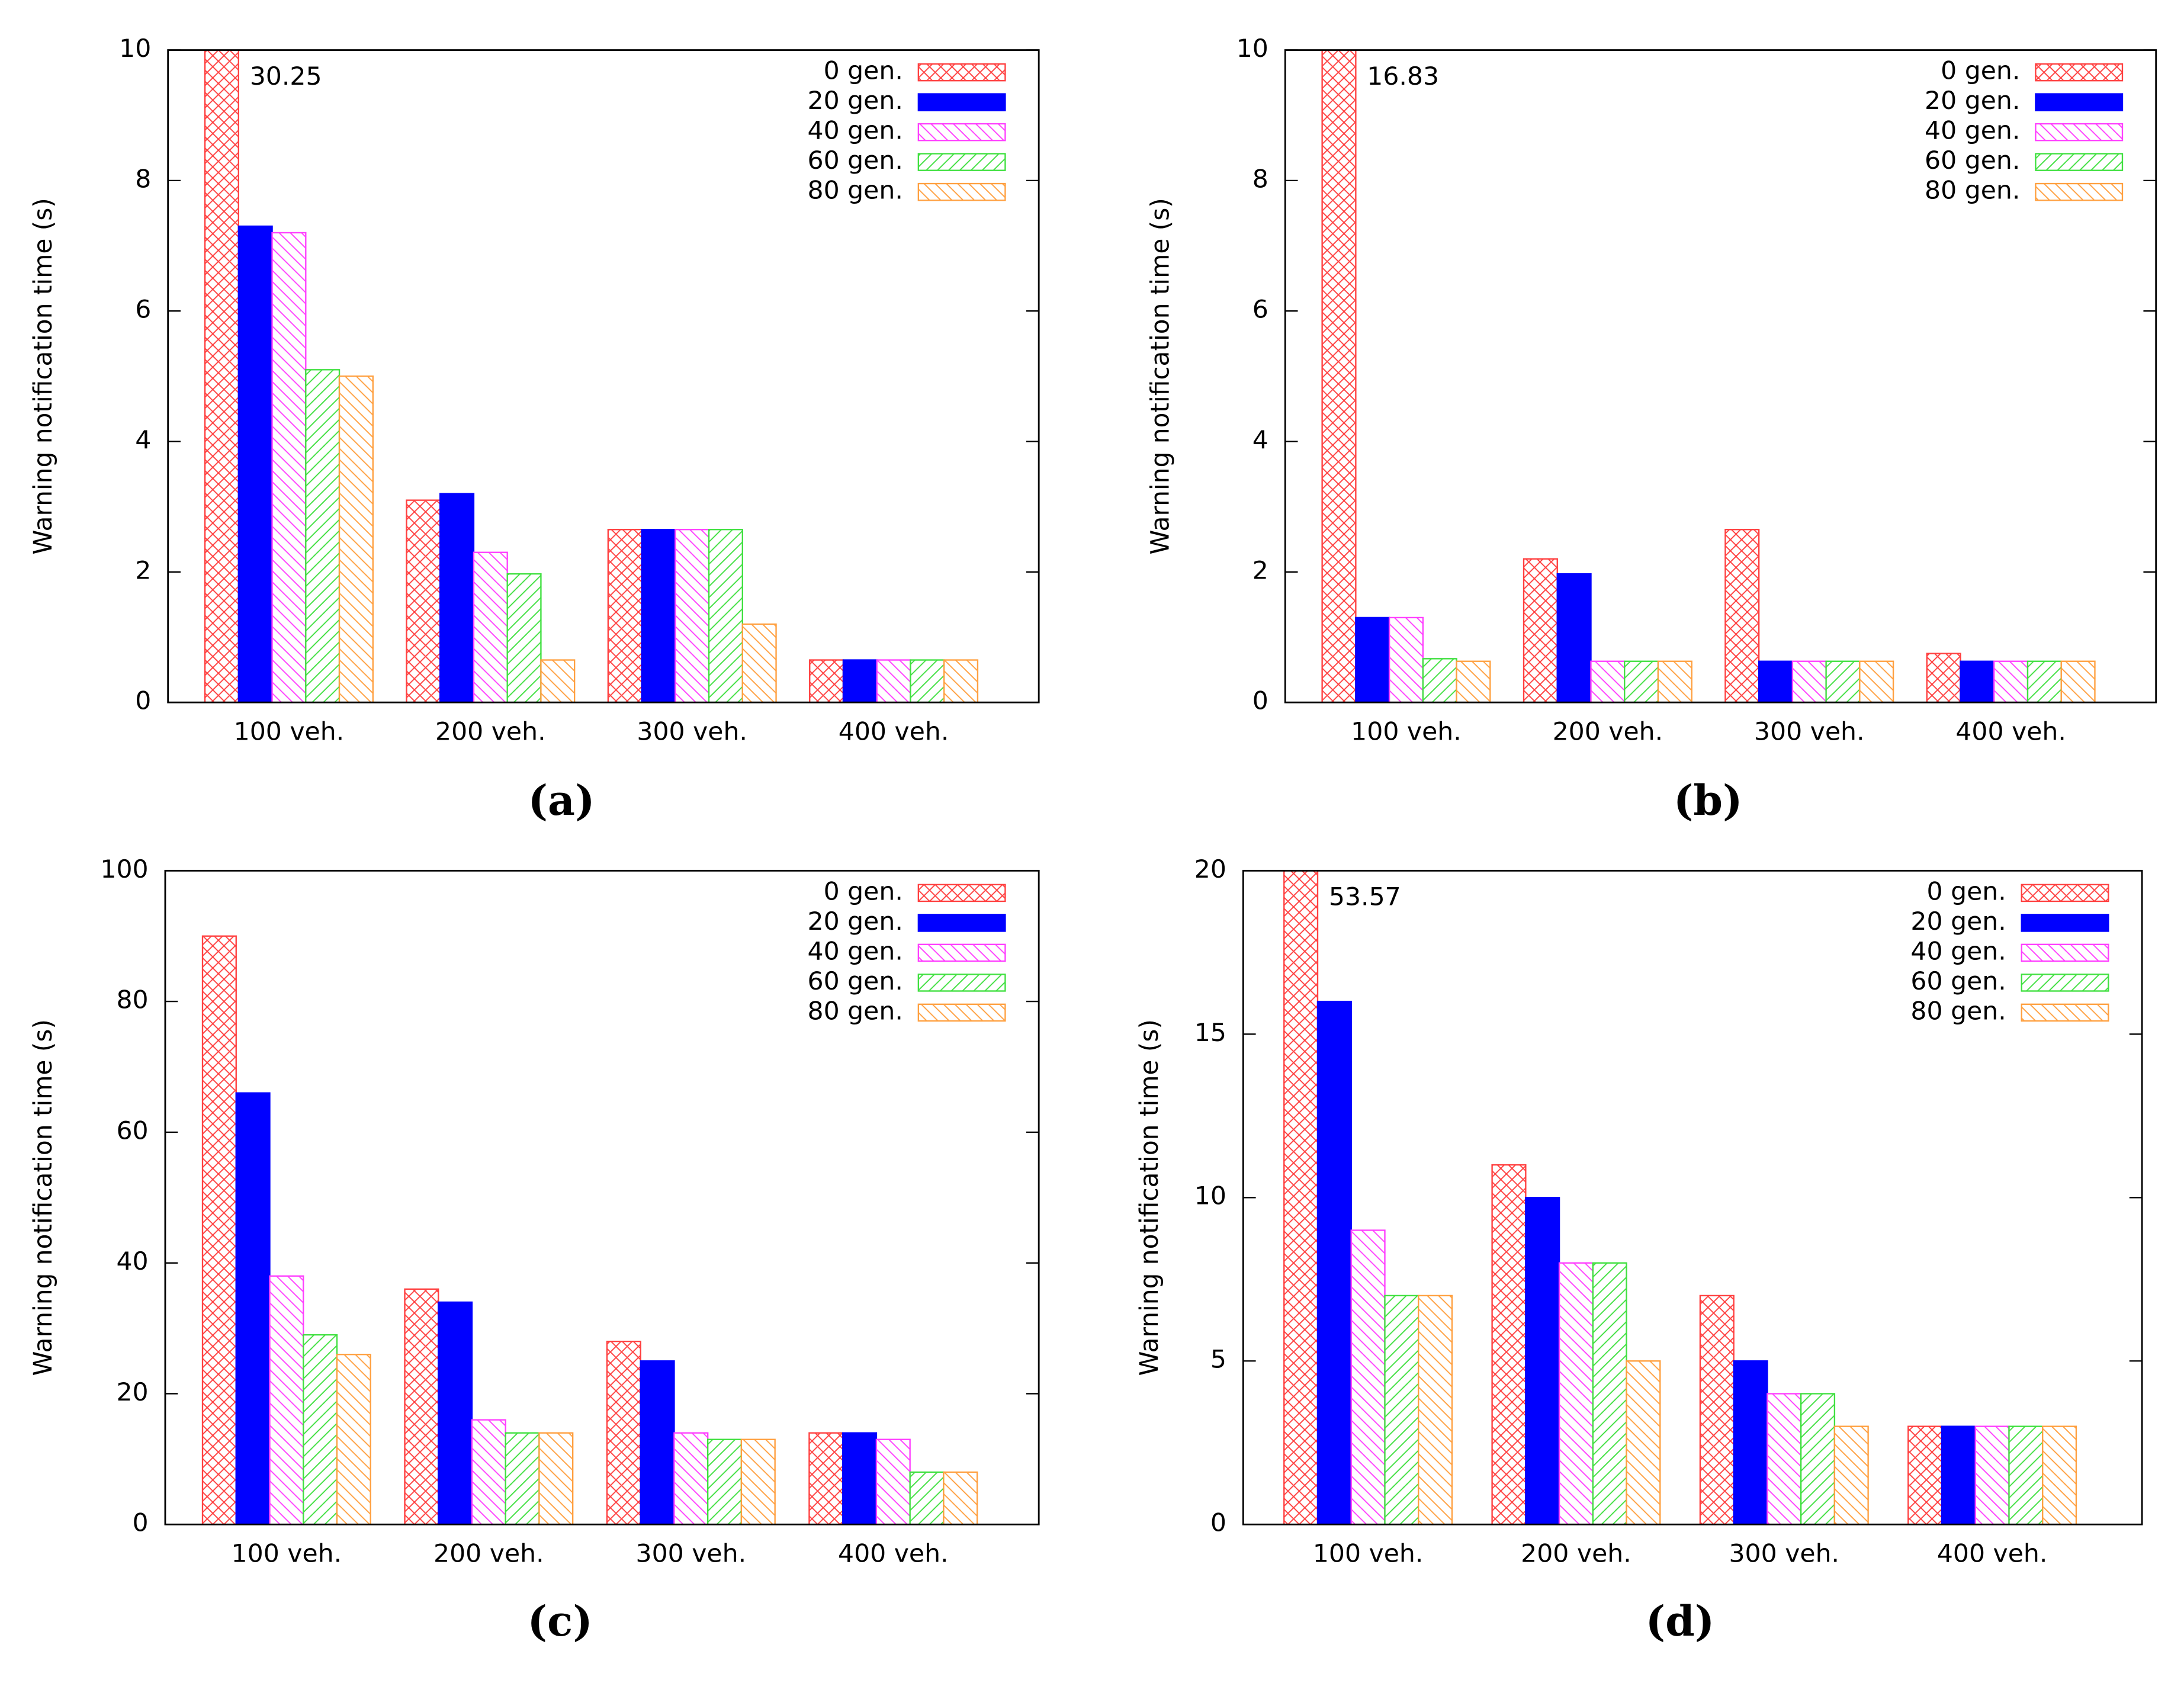  What do you see at coordinates (1680, 1198) in the screenshot?
I see `plot-area` at bounding box center [1680, 1198].